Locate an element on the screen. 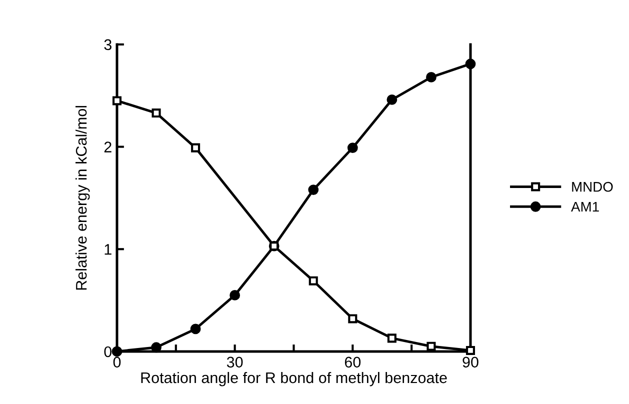 The width and height of the screenshot is (629, 404). y-axis-title: Relative energy in kCal/mol is located at coordinates (83, 198).